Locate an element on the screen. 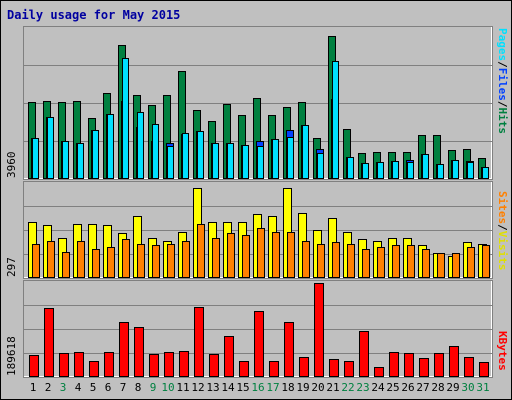 The image size is (512, 400). x-tick-label-day-22: 22 is located at coordinates (348, 387).